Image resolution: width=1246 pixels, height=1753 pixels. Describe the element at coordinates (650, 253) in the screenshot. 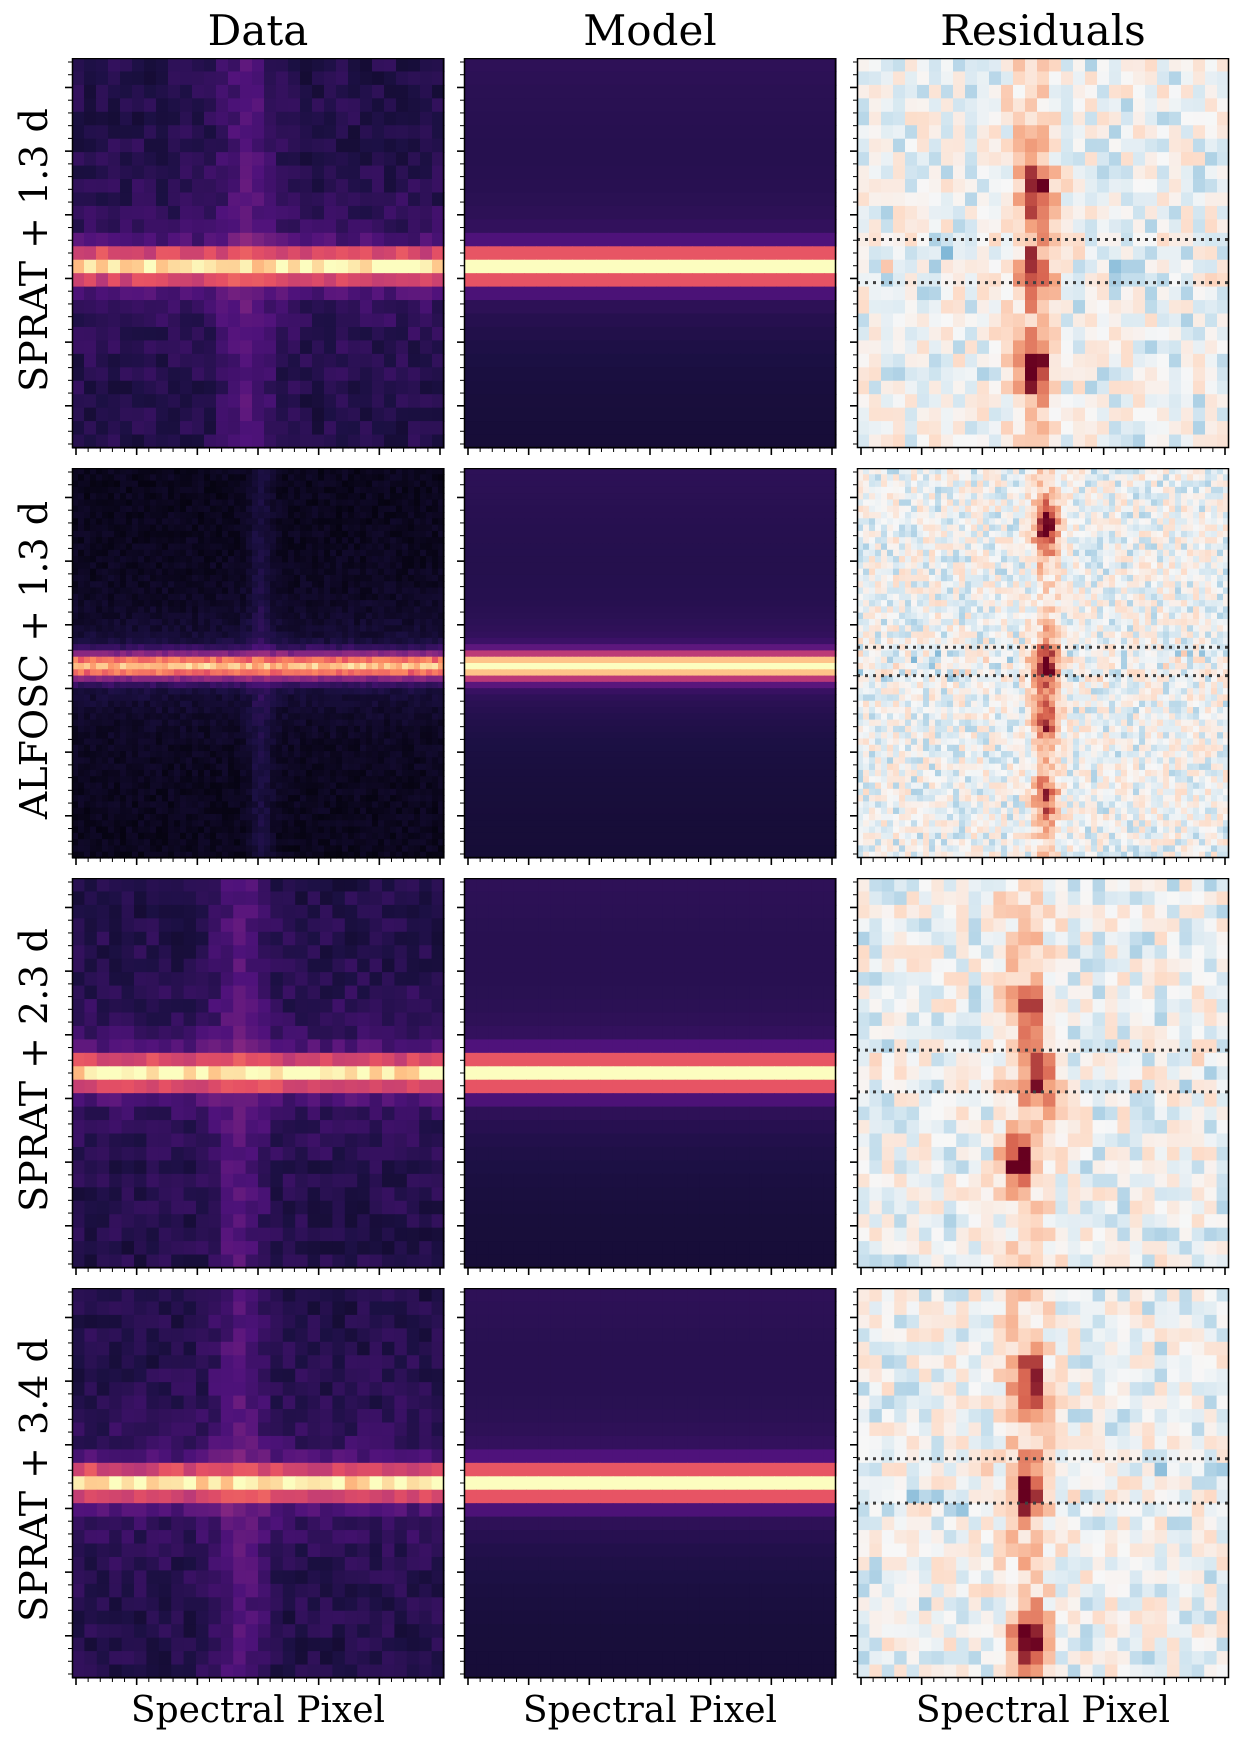

I see `panel-frame` at that location.